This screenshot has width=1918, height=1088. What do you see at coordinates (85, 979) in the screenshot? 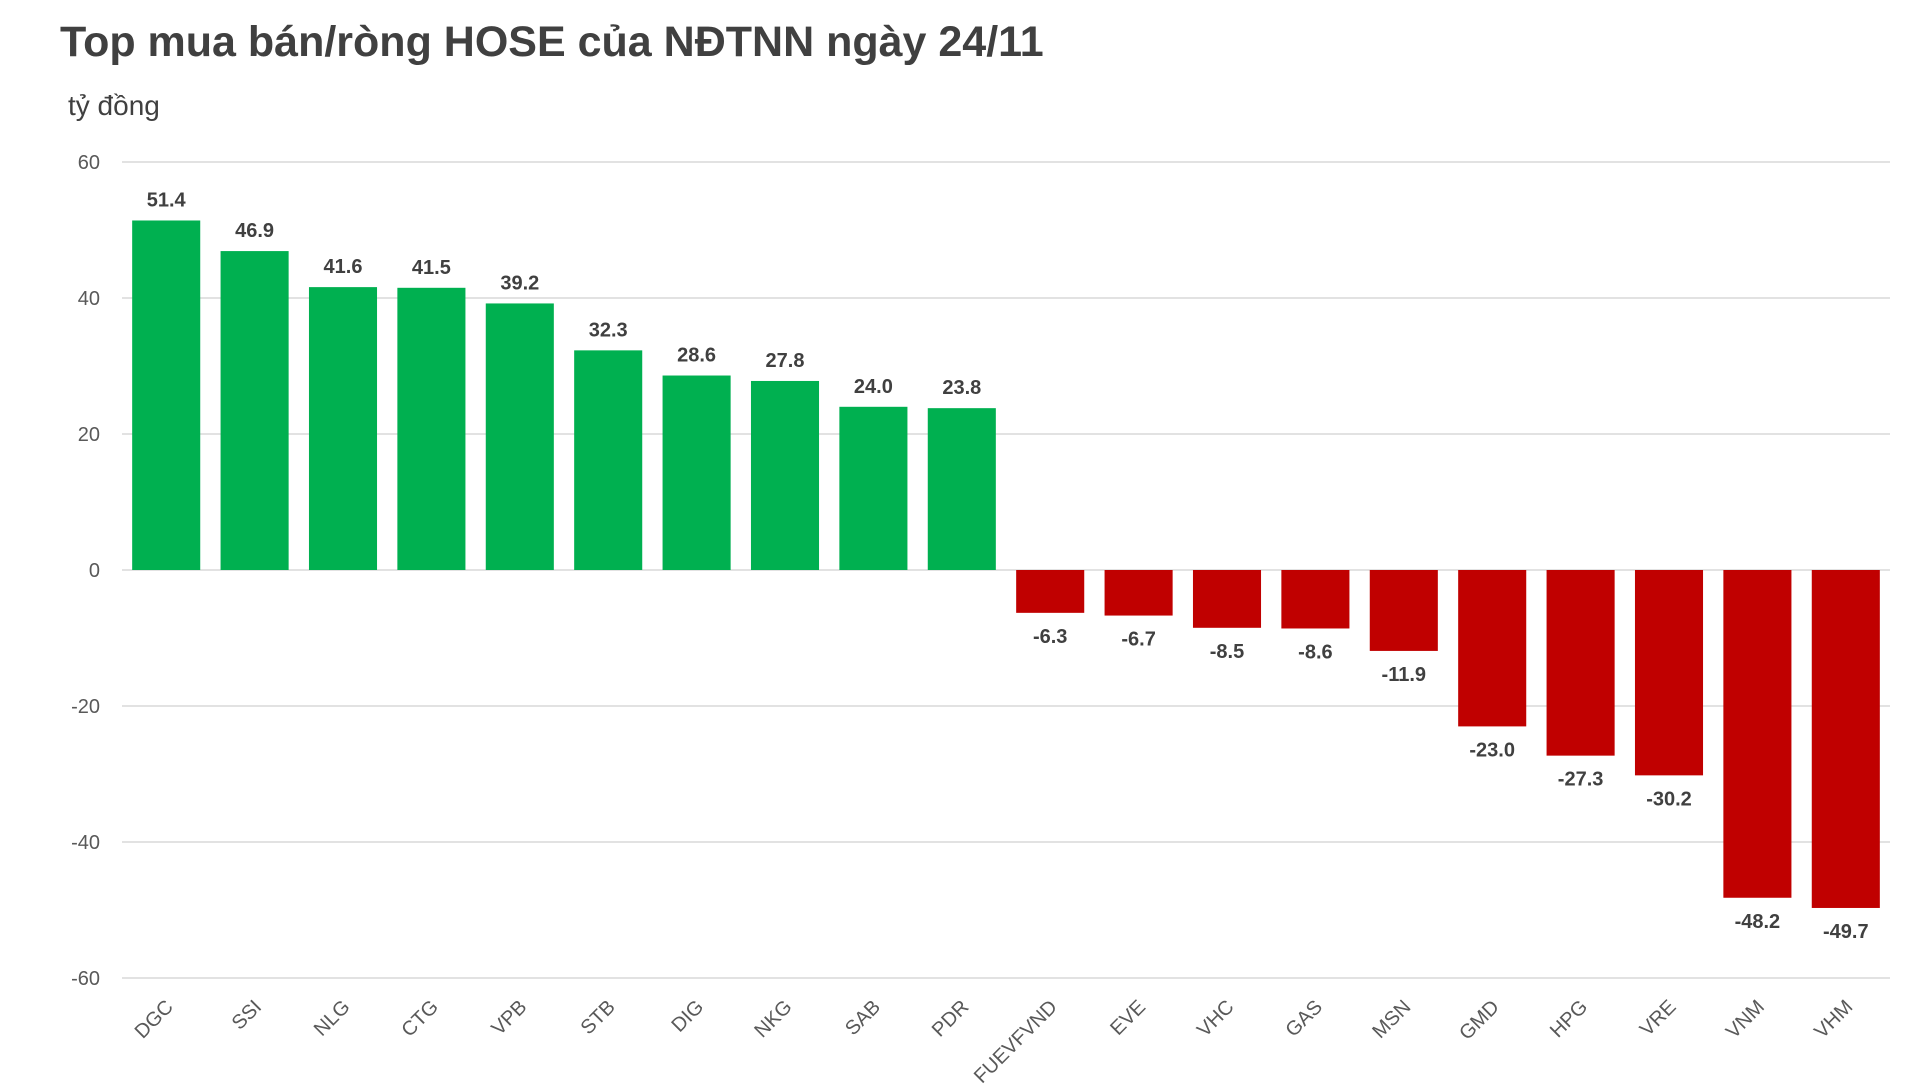
I see `y-tick-label: -60` at bounding box center [85, 979].